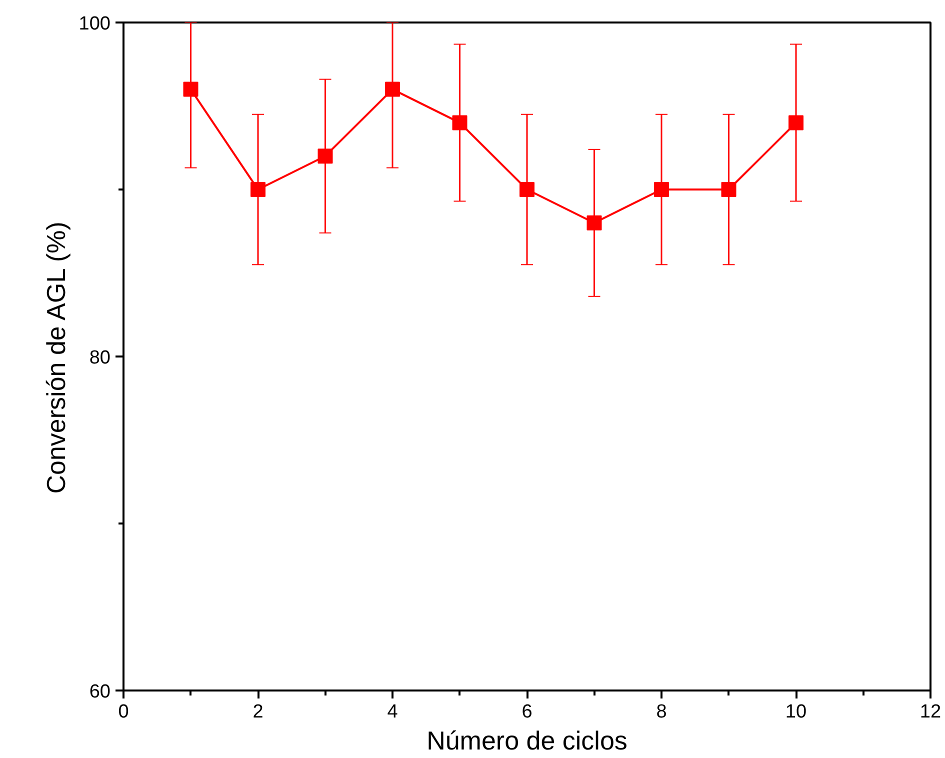 The height and width of the screenshot is (758, 945). What do you see at coordinates (661, 712) in the screenshot?
I see `x-tick-label: 8` at bounding box center [661, 712].